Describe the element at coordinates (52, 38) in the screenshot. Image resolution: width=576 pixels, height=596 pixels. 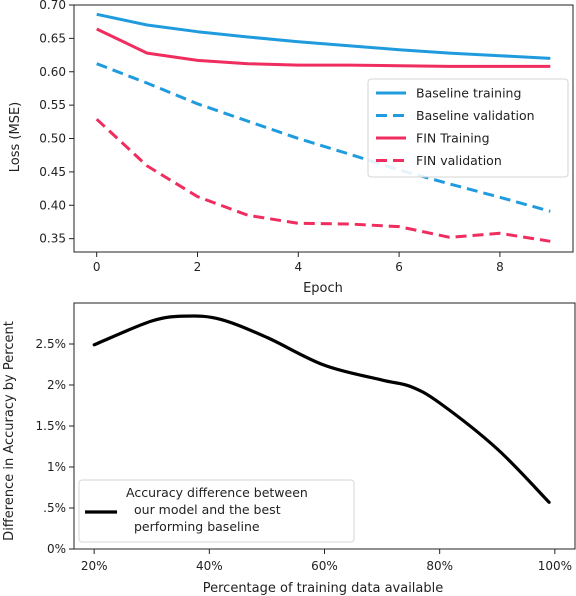
I see `y-tick-label: 0.65` at that location.